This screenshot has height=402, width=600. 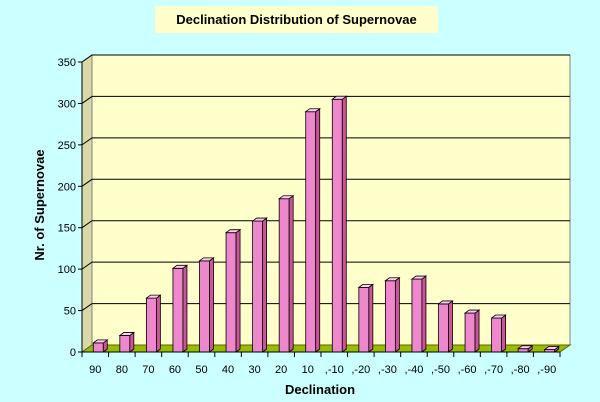 What do you see at coordinates (70, 208) in the screenshot?
I see `y-axis-ticks: 0 50 100 150 200 250 300 350` at bounding box center [70, 208].